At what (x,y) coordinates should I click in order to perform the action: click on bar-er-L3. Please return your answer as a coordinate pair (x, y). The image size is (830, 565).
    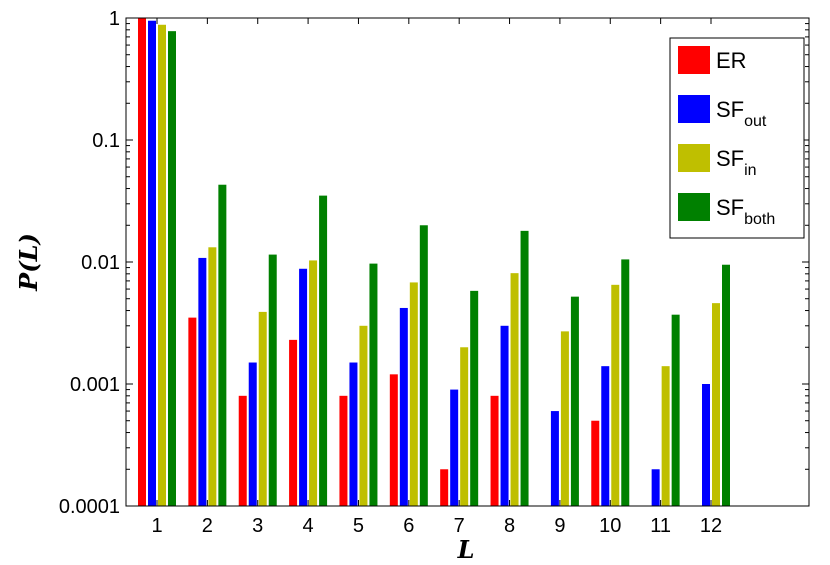
    Looking at the image, I should click on (242, 450).